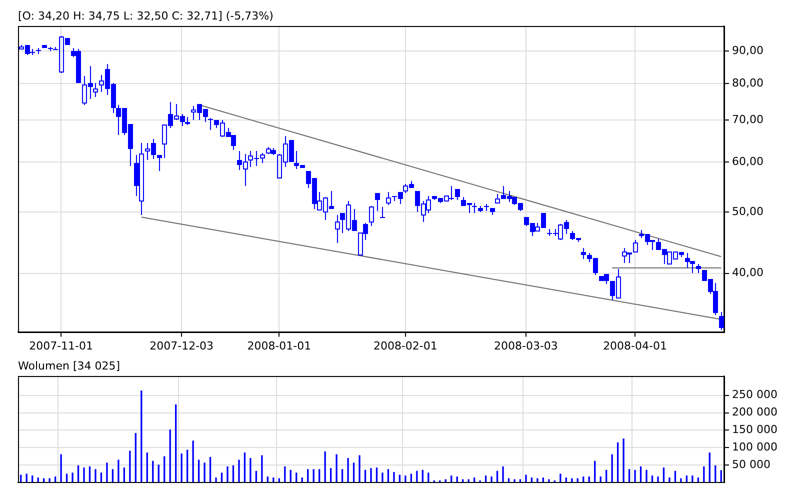 The image size is (800, 500). I want to click on y-tick-label: 200 000, so click(755, 412).